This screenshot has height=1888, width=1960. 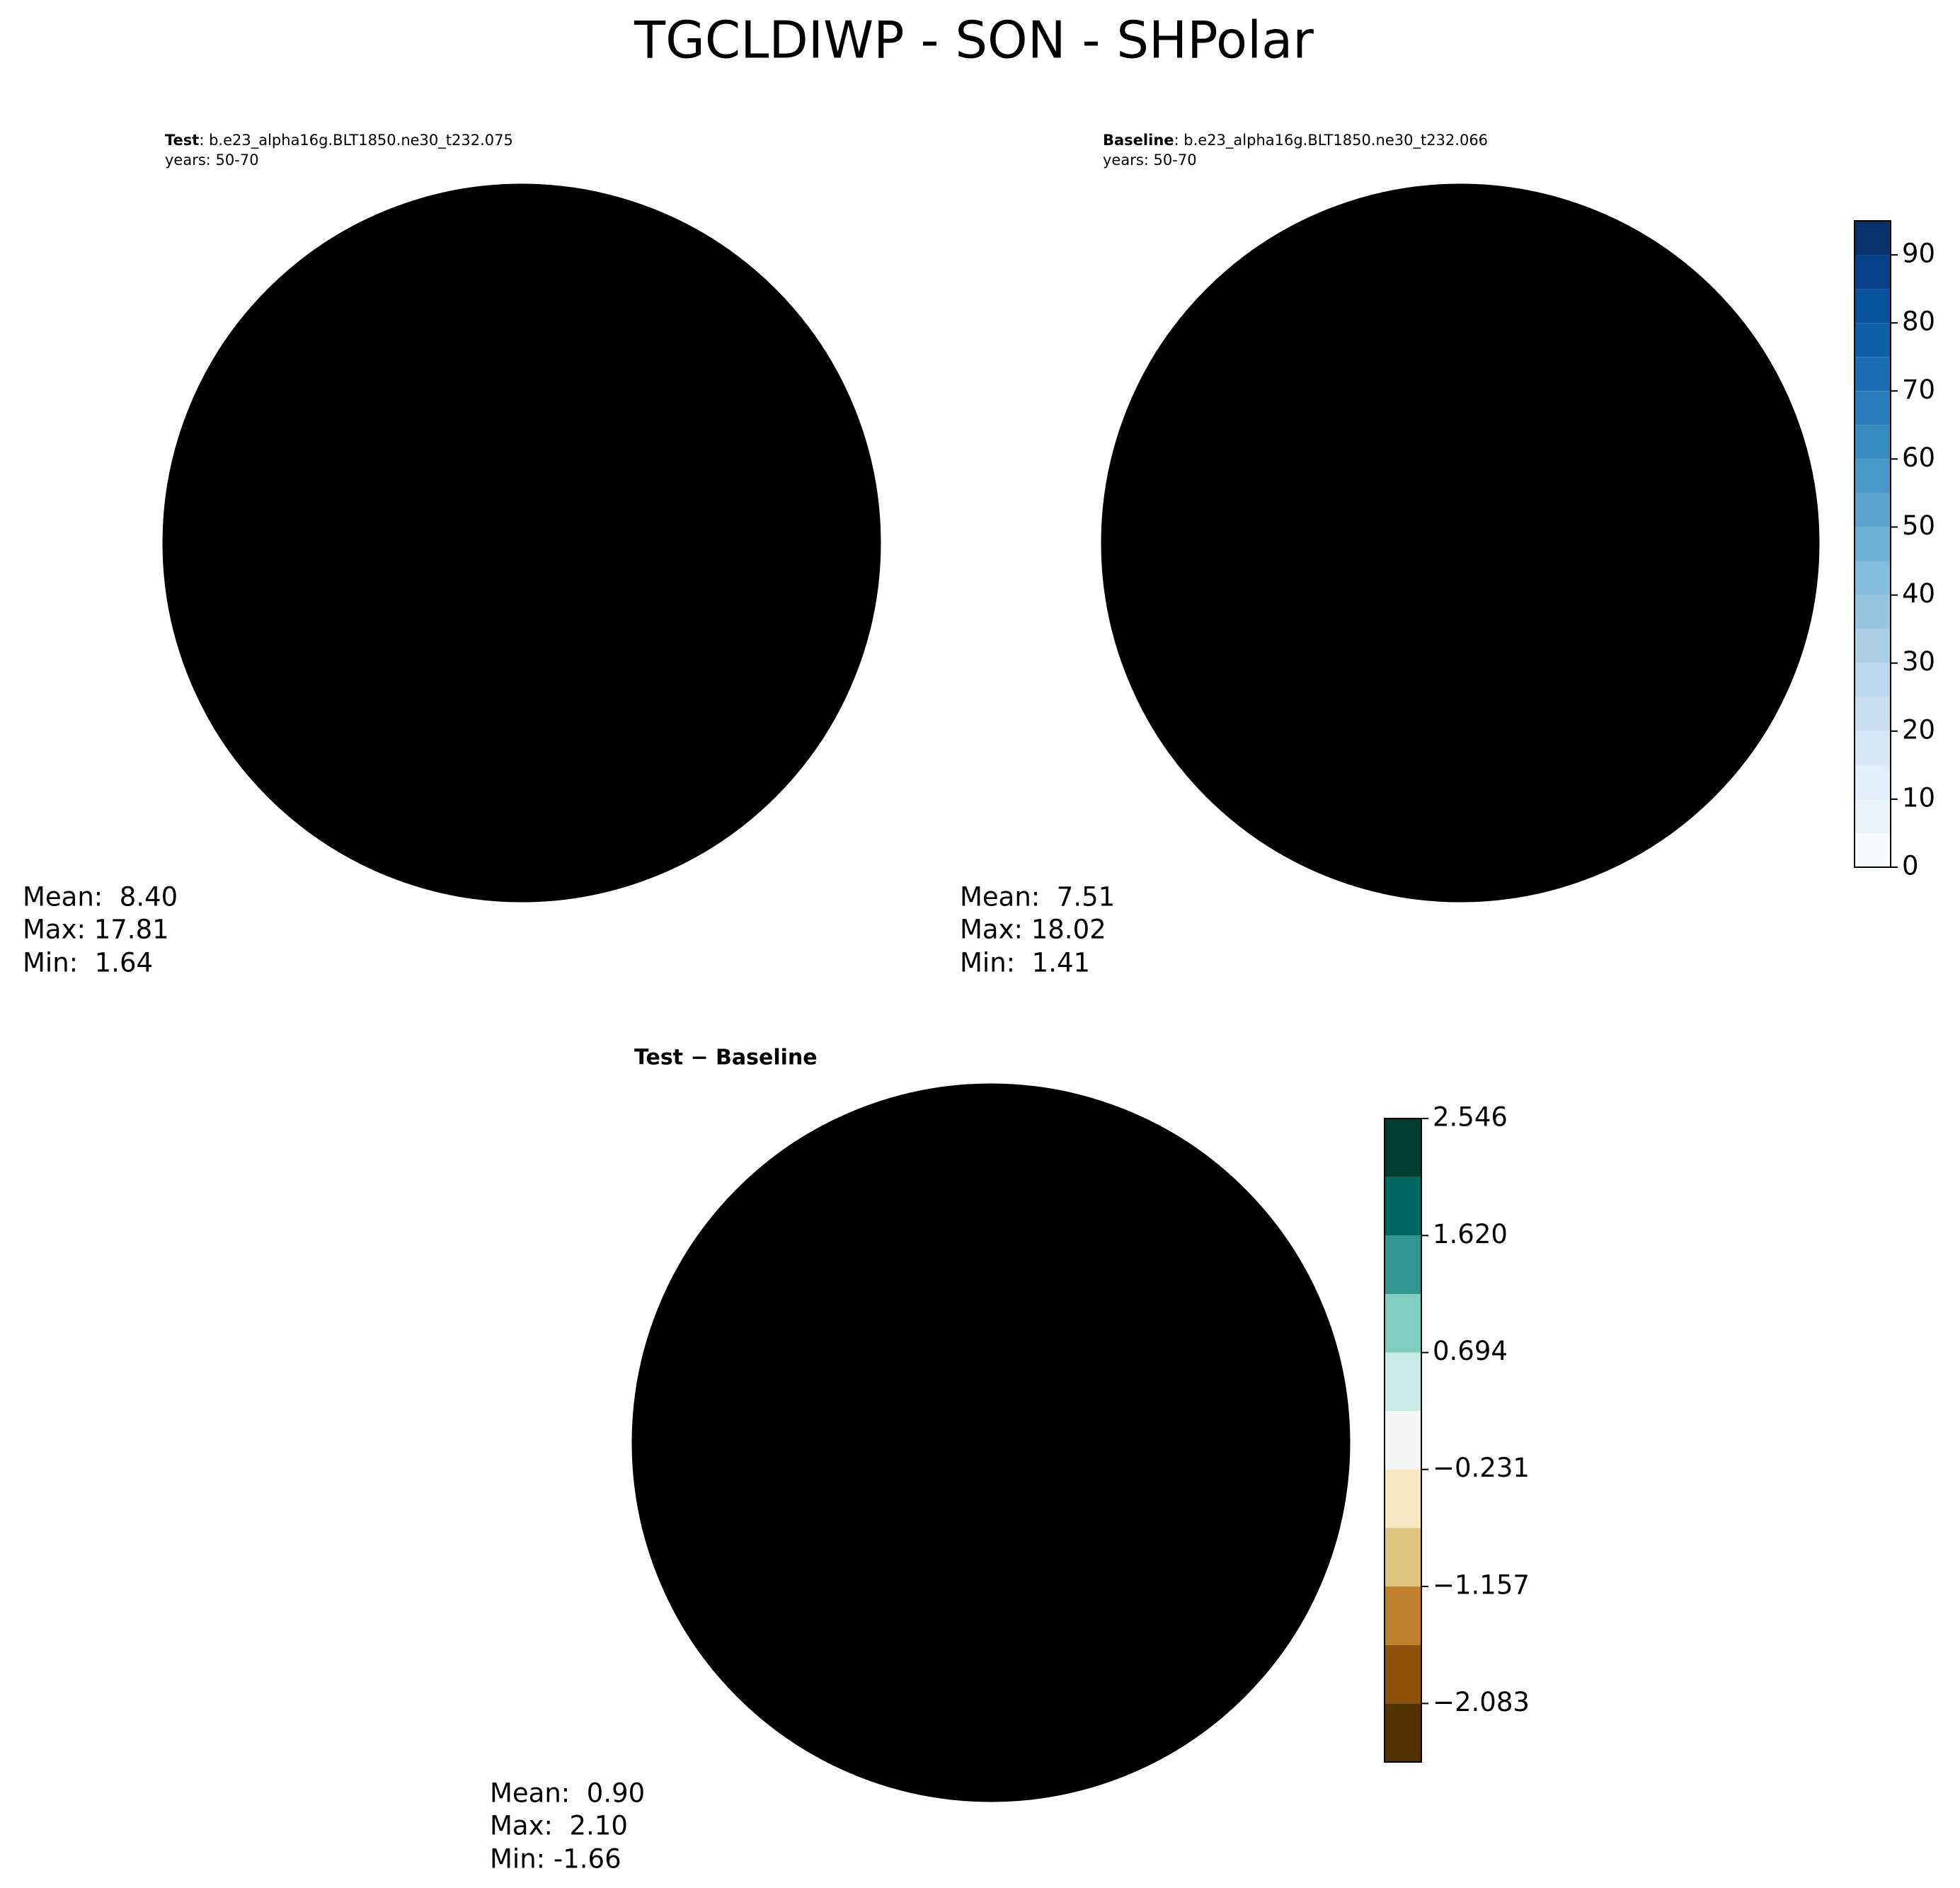 I want to click on panel-label: Baseline, so click(x=1138, y=140).